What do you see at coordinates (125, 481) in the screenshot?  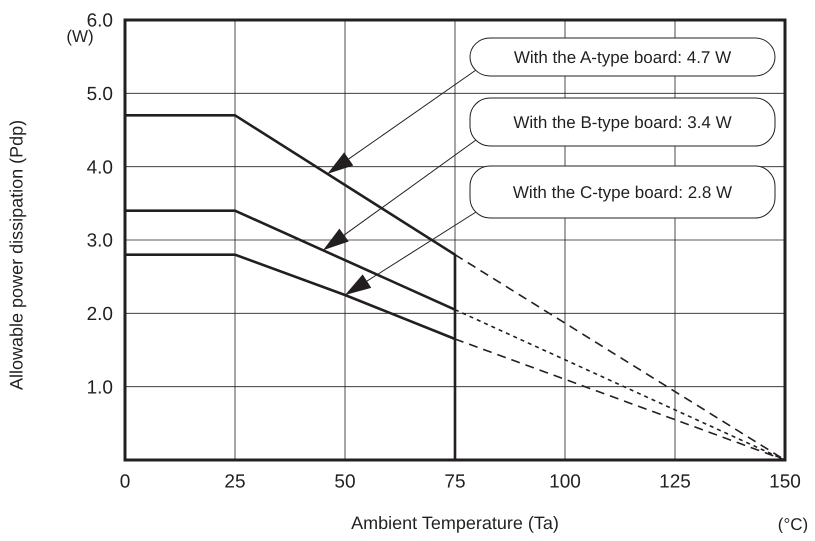 I see `x-tick-label: 0` at bounding box center [125, 481].